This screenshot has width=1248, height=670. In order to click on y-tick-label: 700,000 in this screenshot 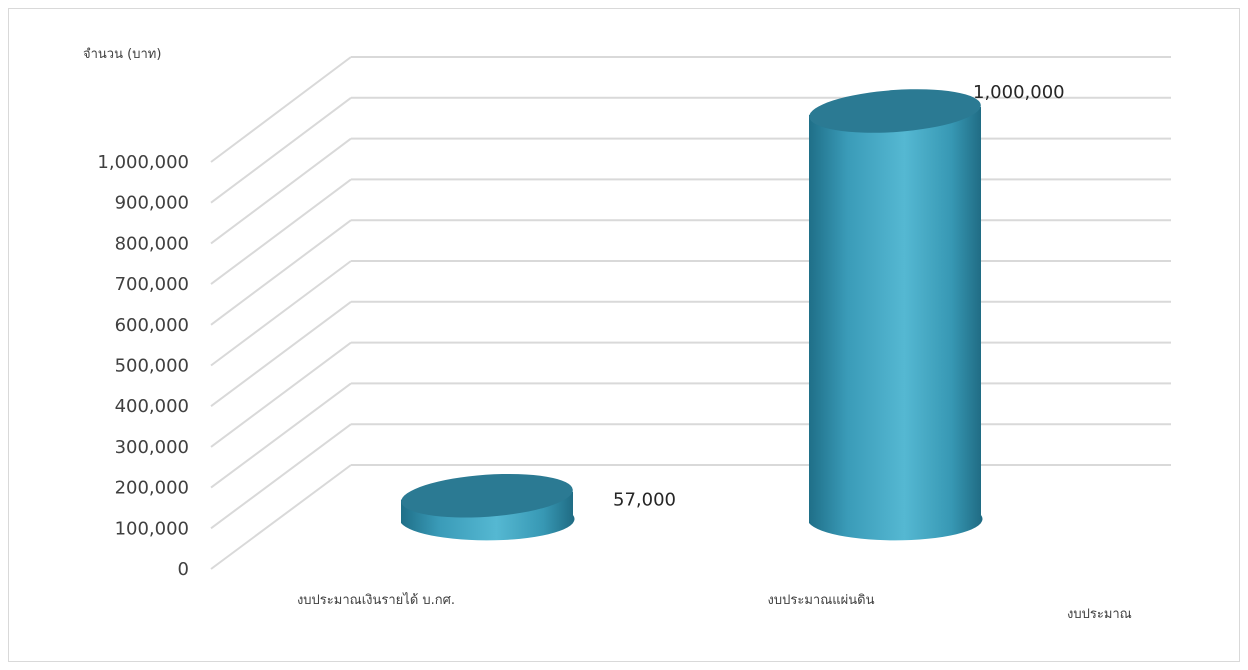, I will do `click(152, 284)`.